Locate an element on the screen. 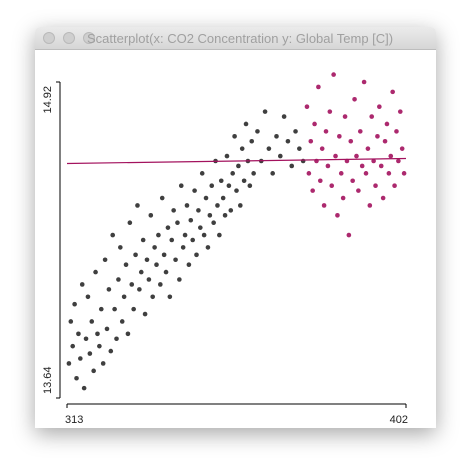 The image size is (472, 472). trend-line is located at coordinates (236, 161).